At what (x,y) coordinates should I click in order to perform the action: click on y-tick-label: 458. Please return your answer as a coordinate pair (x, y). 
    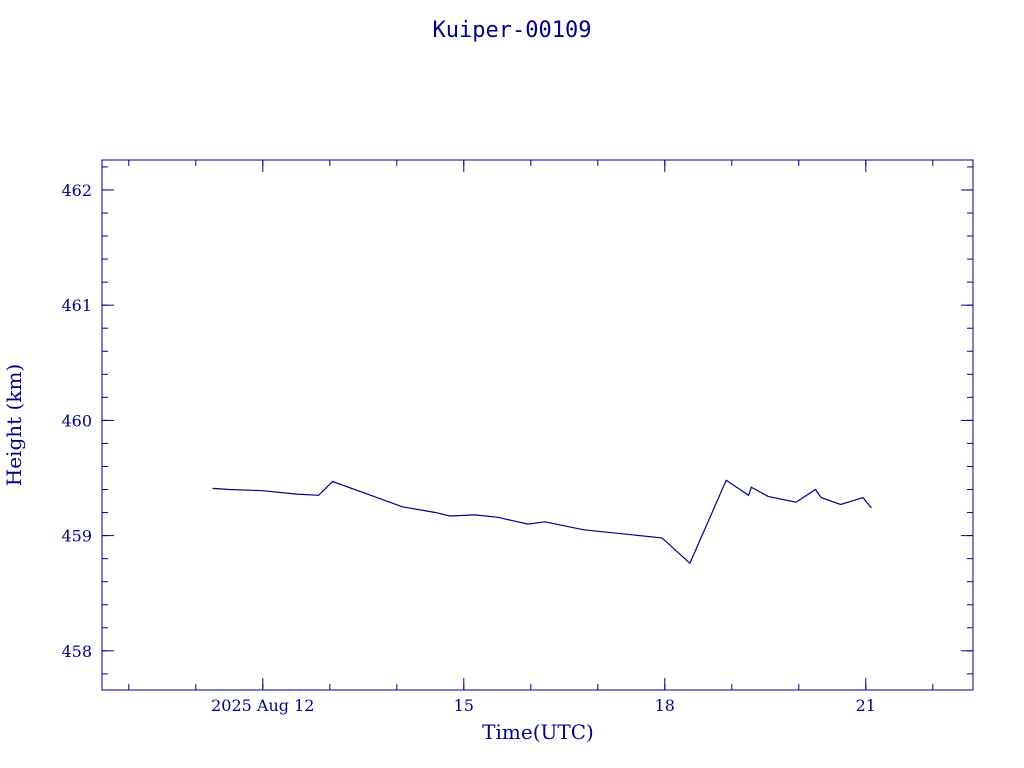
    Looking at the image, I should click on (76, 651).